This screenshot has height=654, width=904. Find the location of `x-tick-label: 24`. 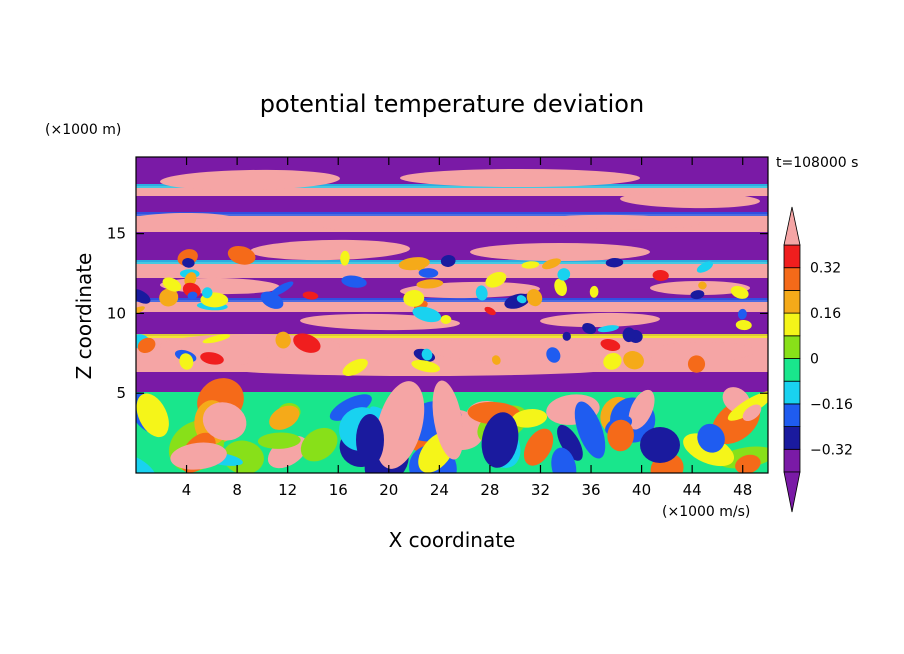

x-tick-label: 24 is located at coordinates (439, 490).